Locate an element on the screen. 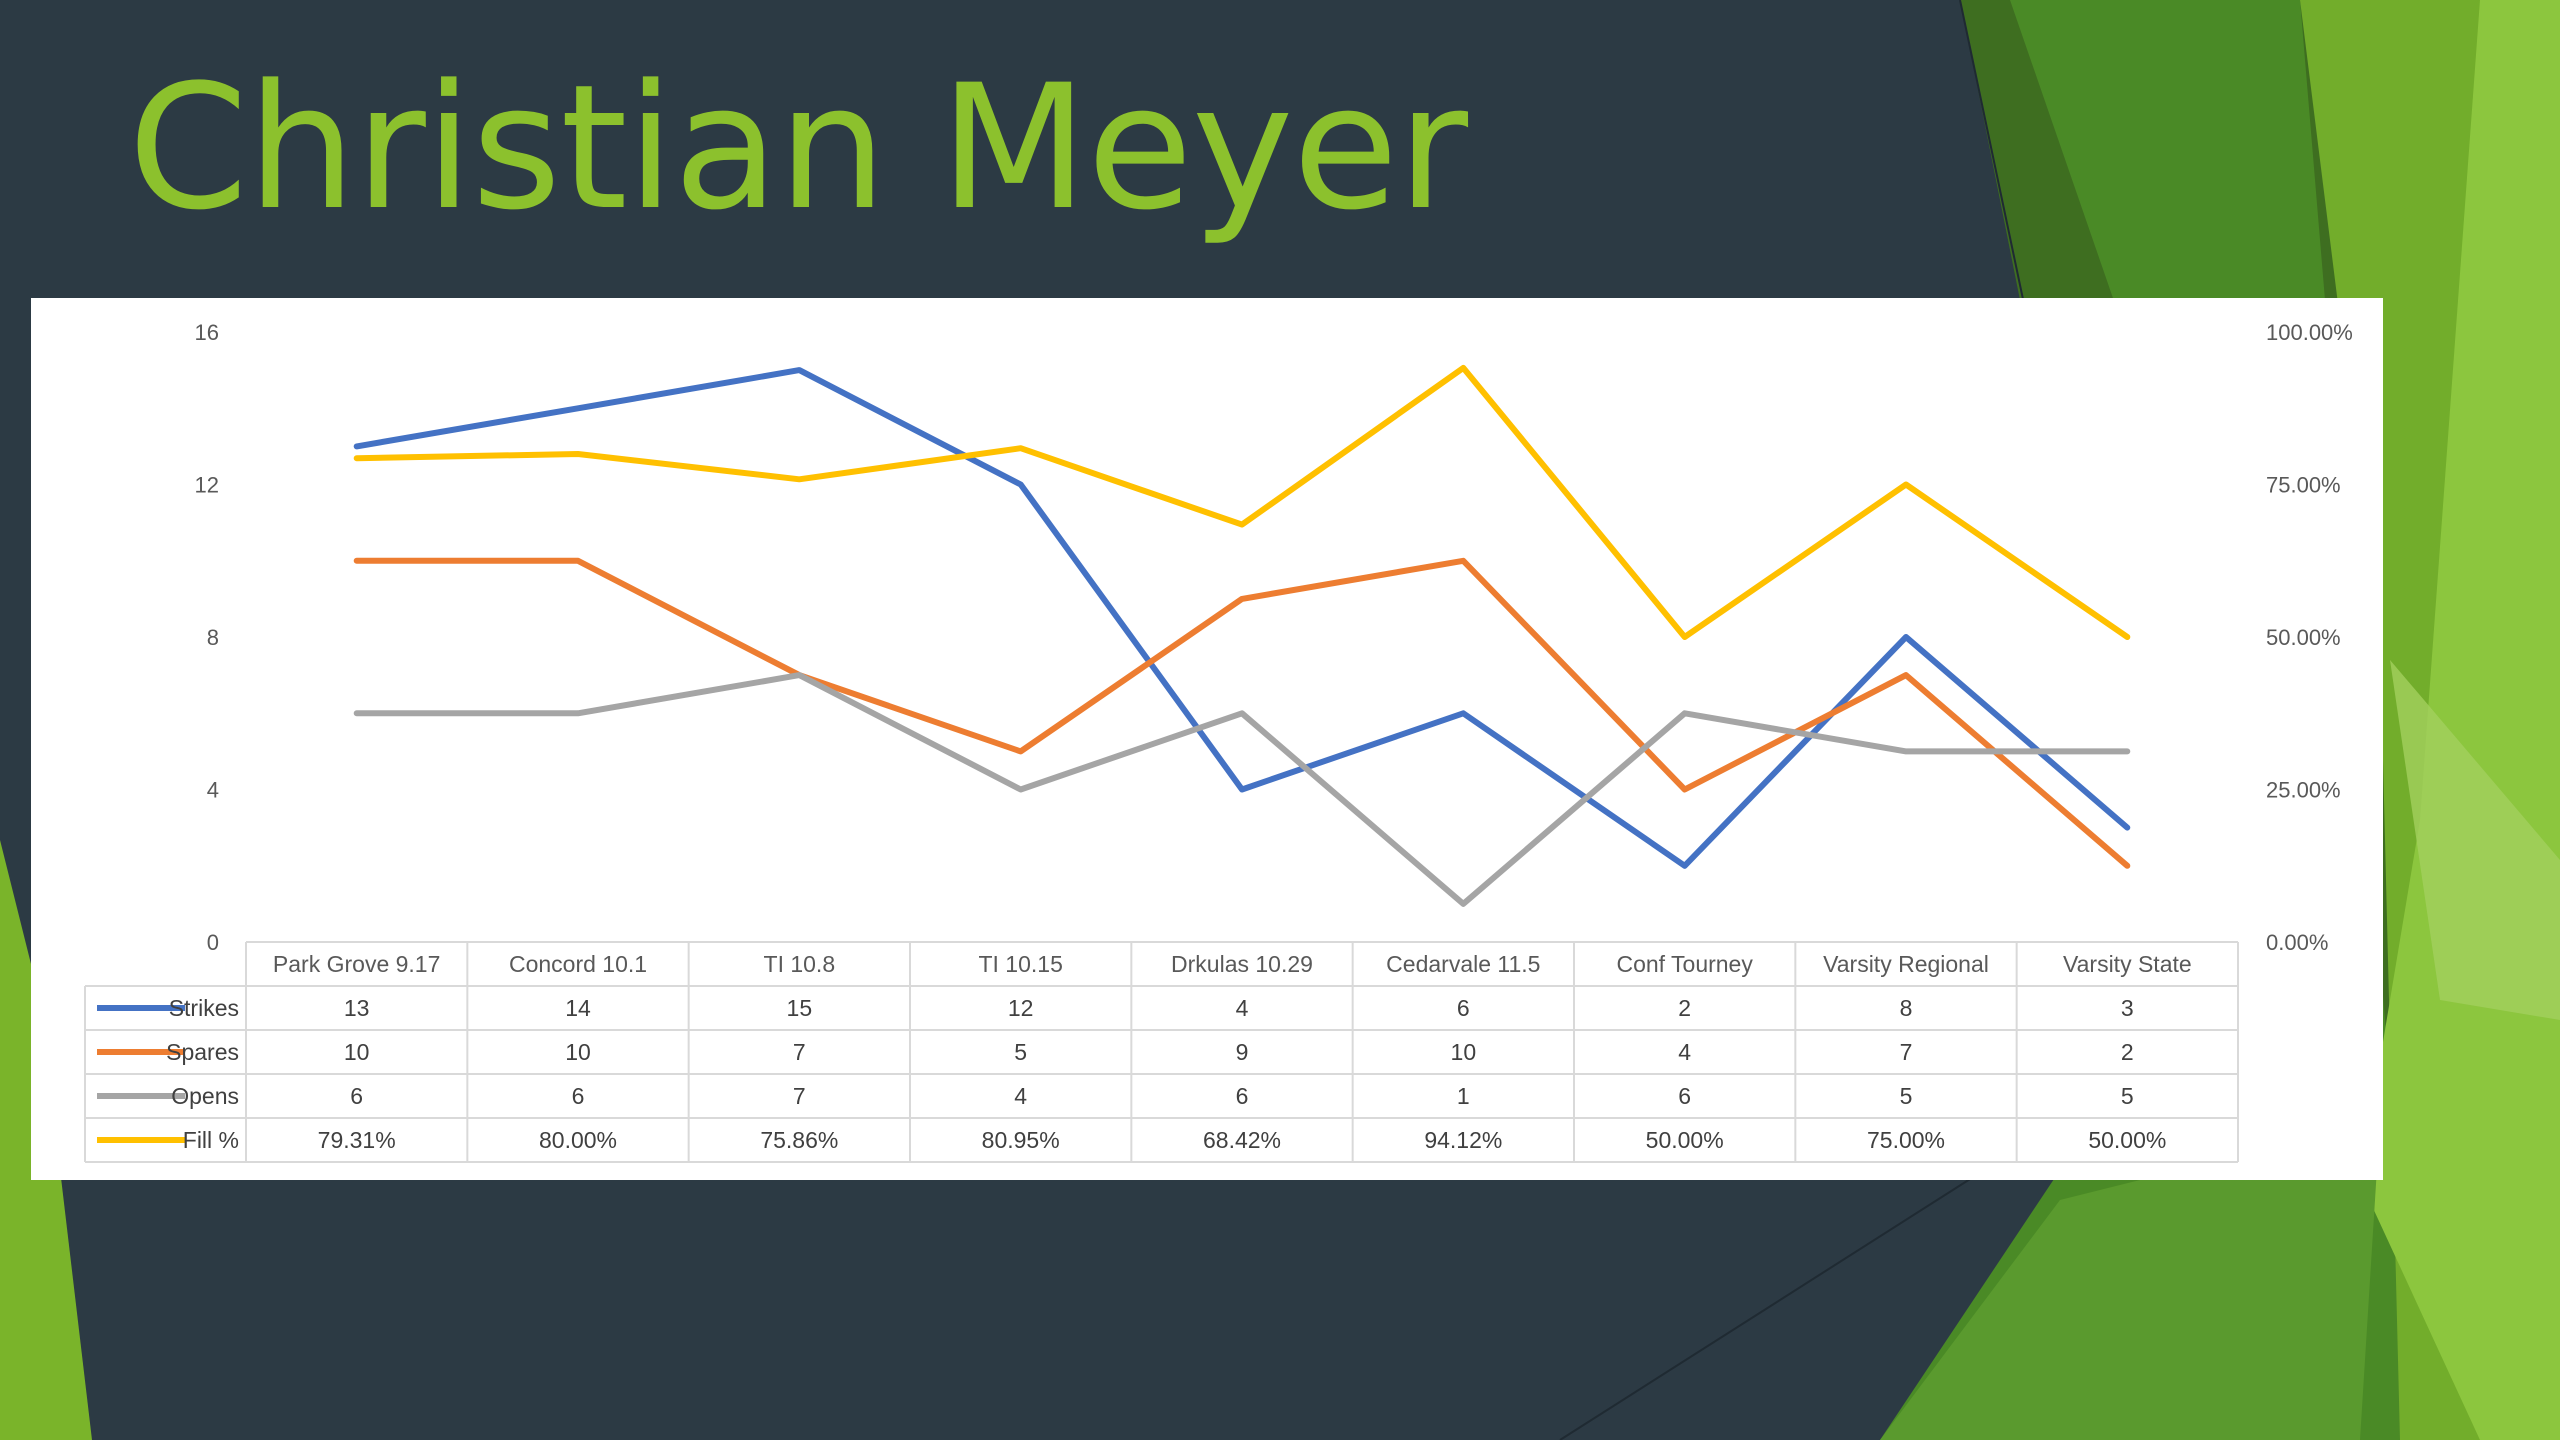  data-table-cell: 14 is located at coordinates (578, 1008).